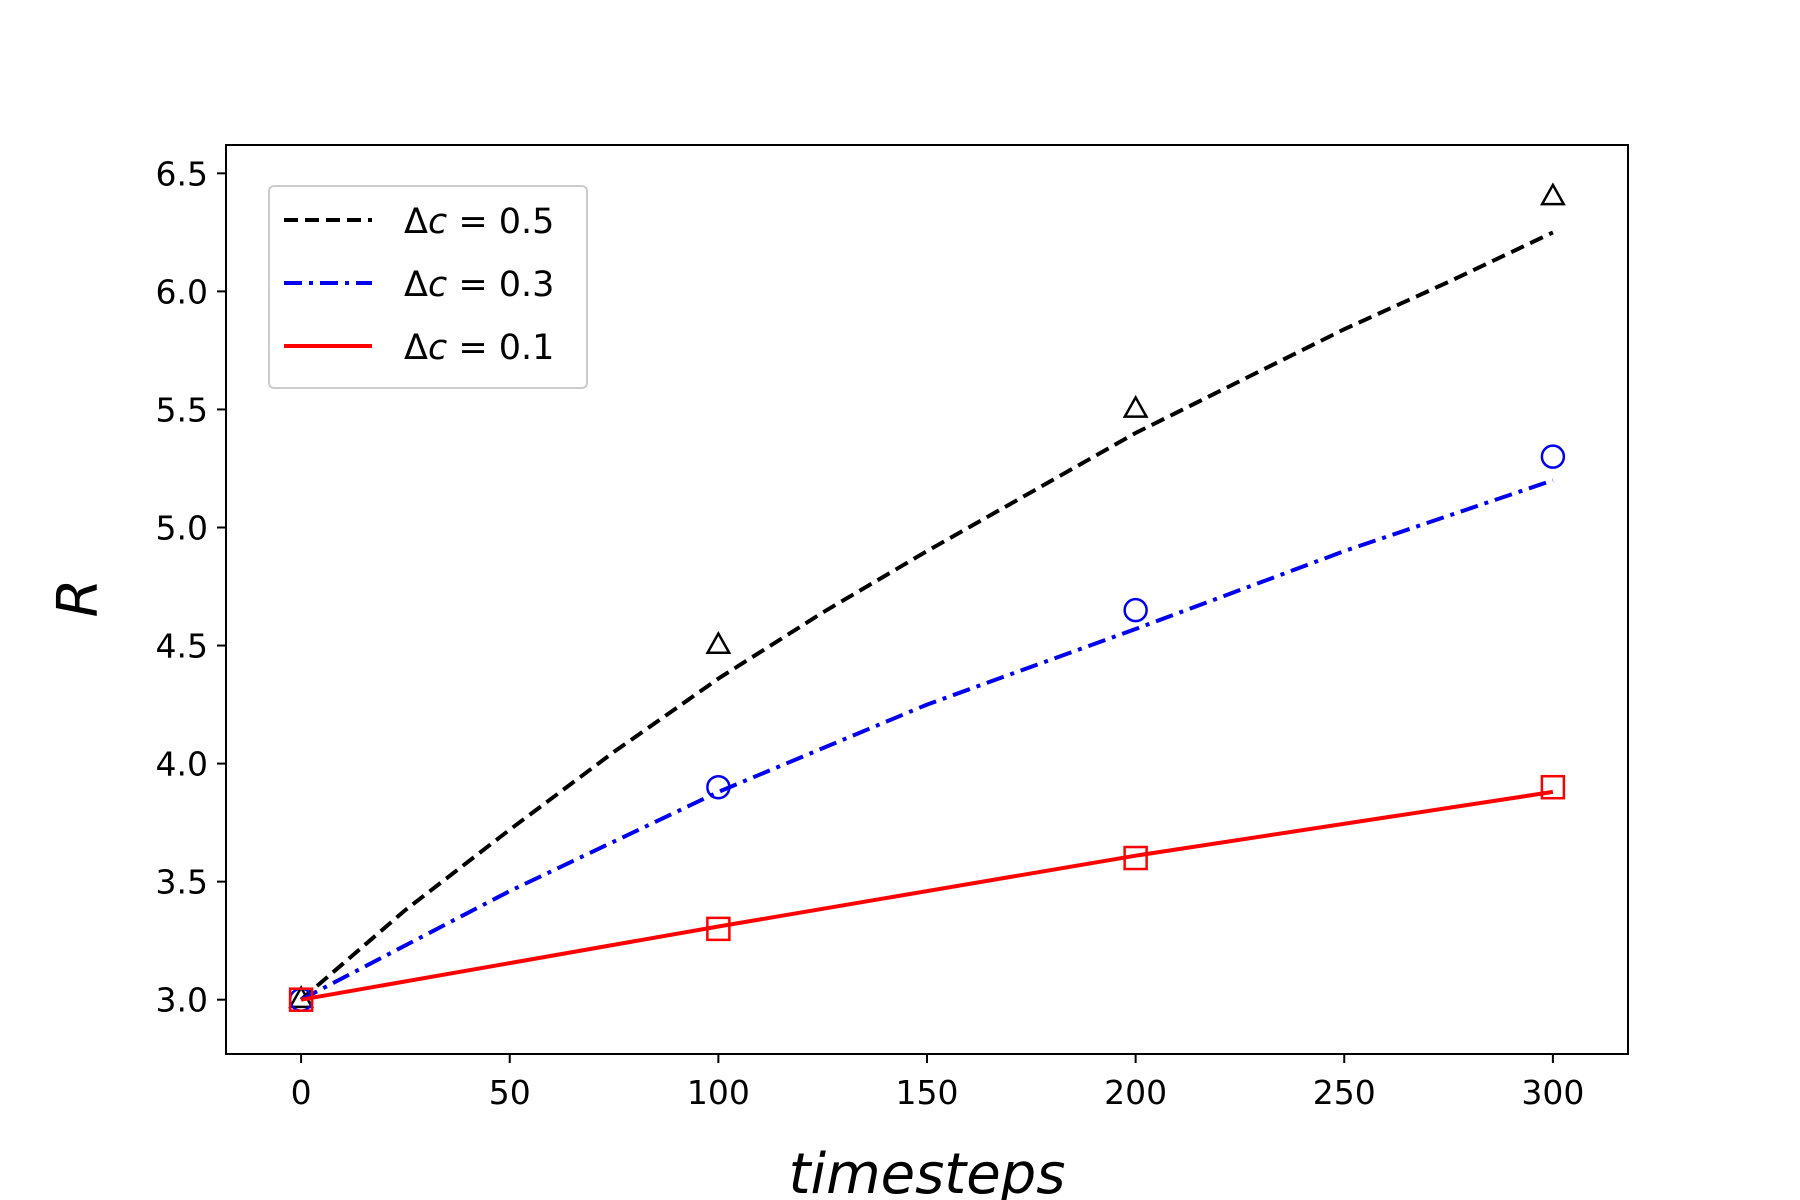  Describe the element at coordinates (500, 348) in the screenshot. I see `legend-label-value: = 0.1` at that location.